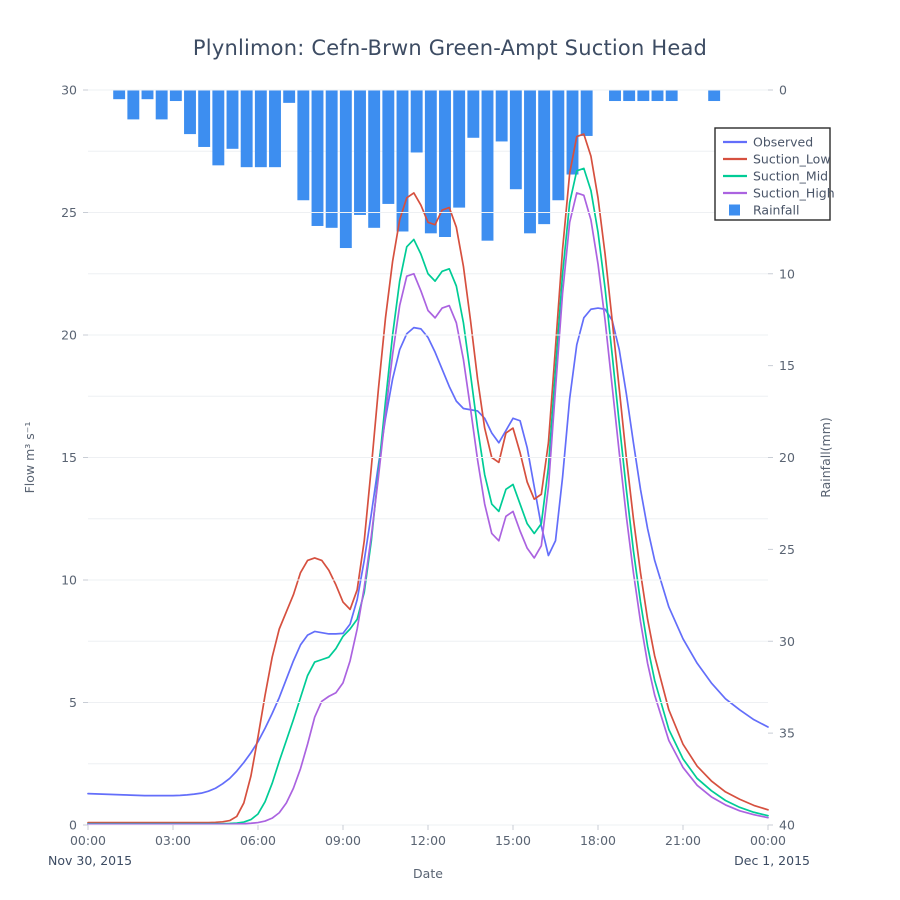 The image size is (900, 900). What do you see at coordinates (69, 457) in the screenshot?
I see `y-axis-tick-label: 15` at bounding box center [69, 457].